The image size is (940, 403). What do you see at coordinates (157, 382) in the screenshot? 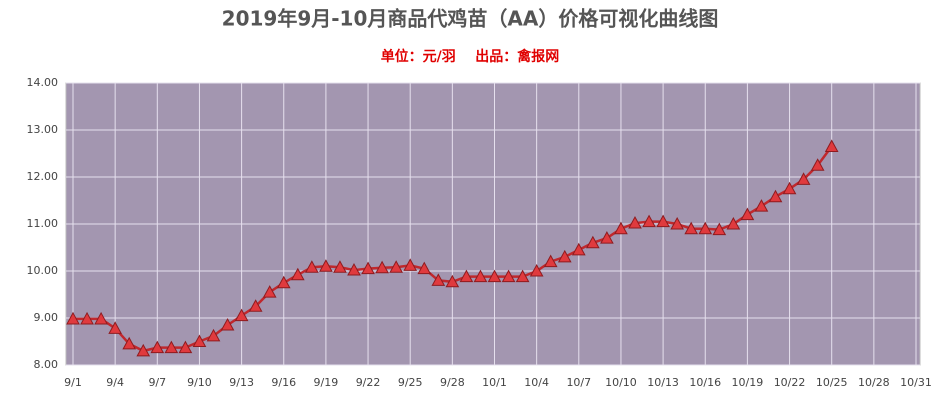
I see `x-tick-label: 9/7` at bounding box center [157, 382].